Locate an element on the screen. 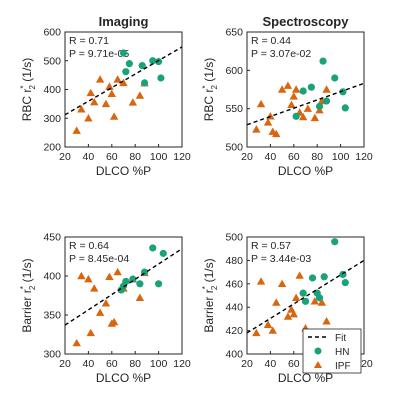 The image size is (400, 400). panel-1-y-tick-label: 300 is located at coordinates (52, 119).